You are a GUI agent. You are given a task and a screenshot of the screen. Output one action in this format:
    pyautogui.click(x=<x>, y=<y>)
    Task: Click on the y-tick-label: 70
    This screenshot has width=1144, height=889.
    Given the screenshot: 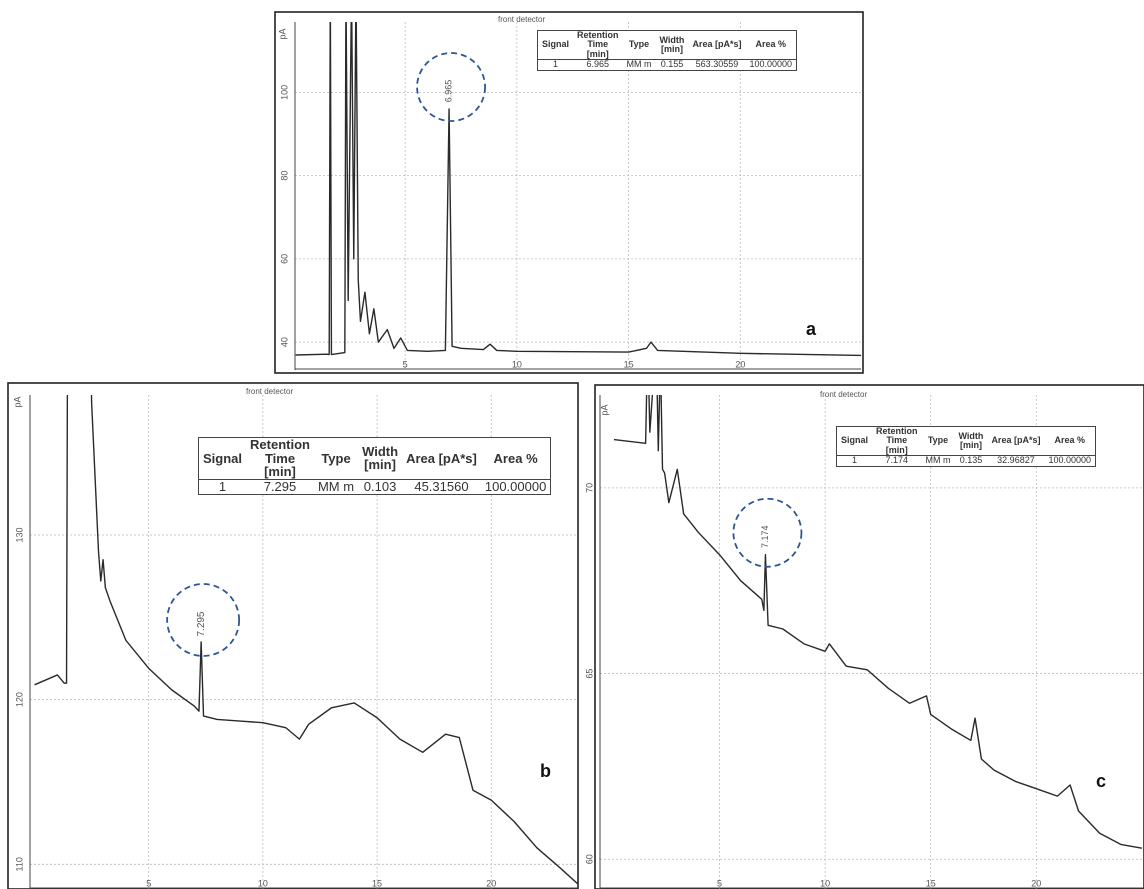 What is the action you would take?
    pyautogui.click(x=589, y=488)
    